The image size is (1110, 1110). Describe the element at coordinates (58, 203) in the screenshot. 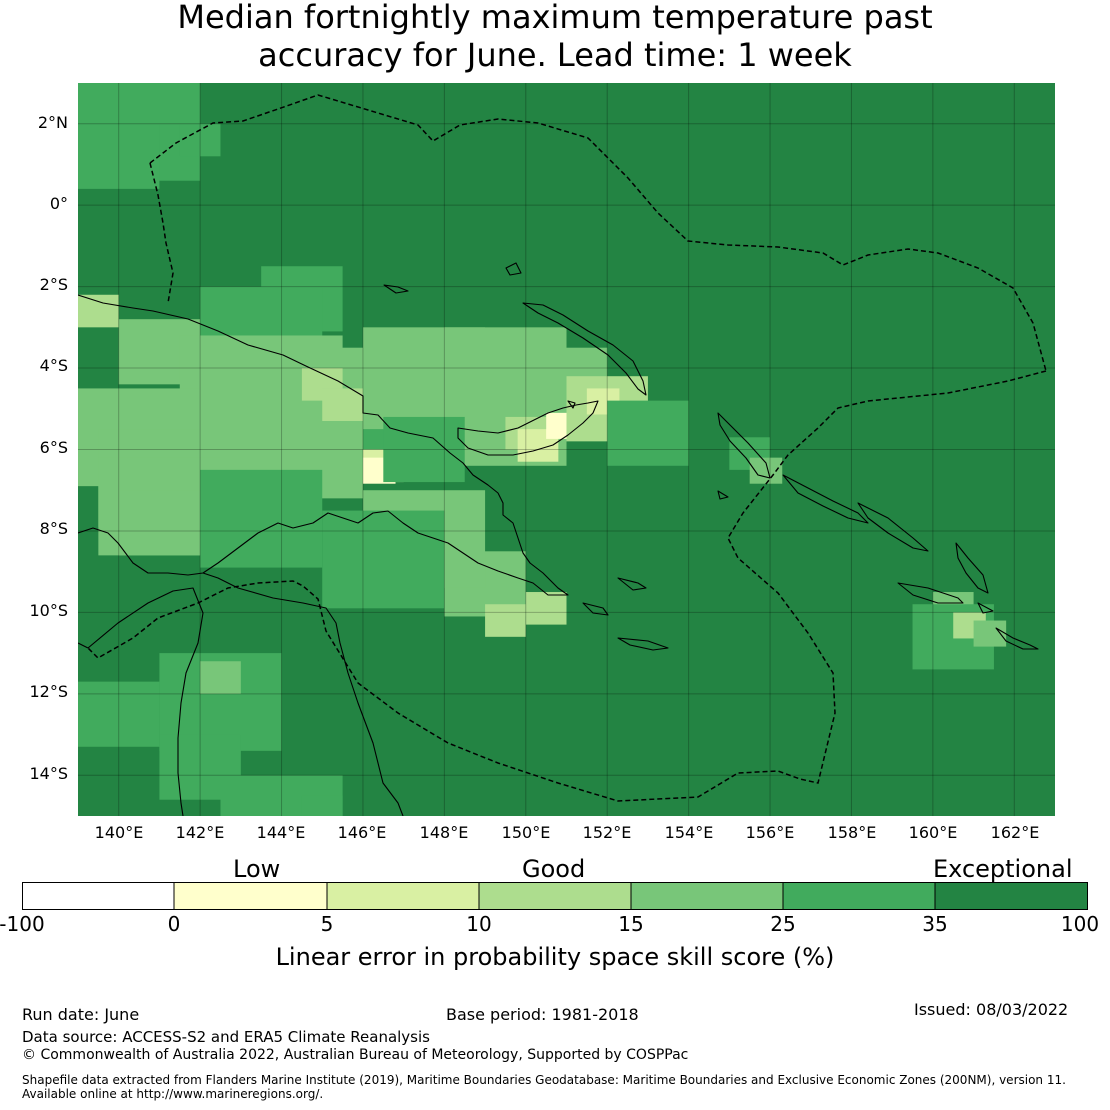

I see `lat-label: 0°` at that location.